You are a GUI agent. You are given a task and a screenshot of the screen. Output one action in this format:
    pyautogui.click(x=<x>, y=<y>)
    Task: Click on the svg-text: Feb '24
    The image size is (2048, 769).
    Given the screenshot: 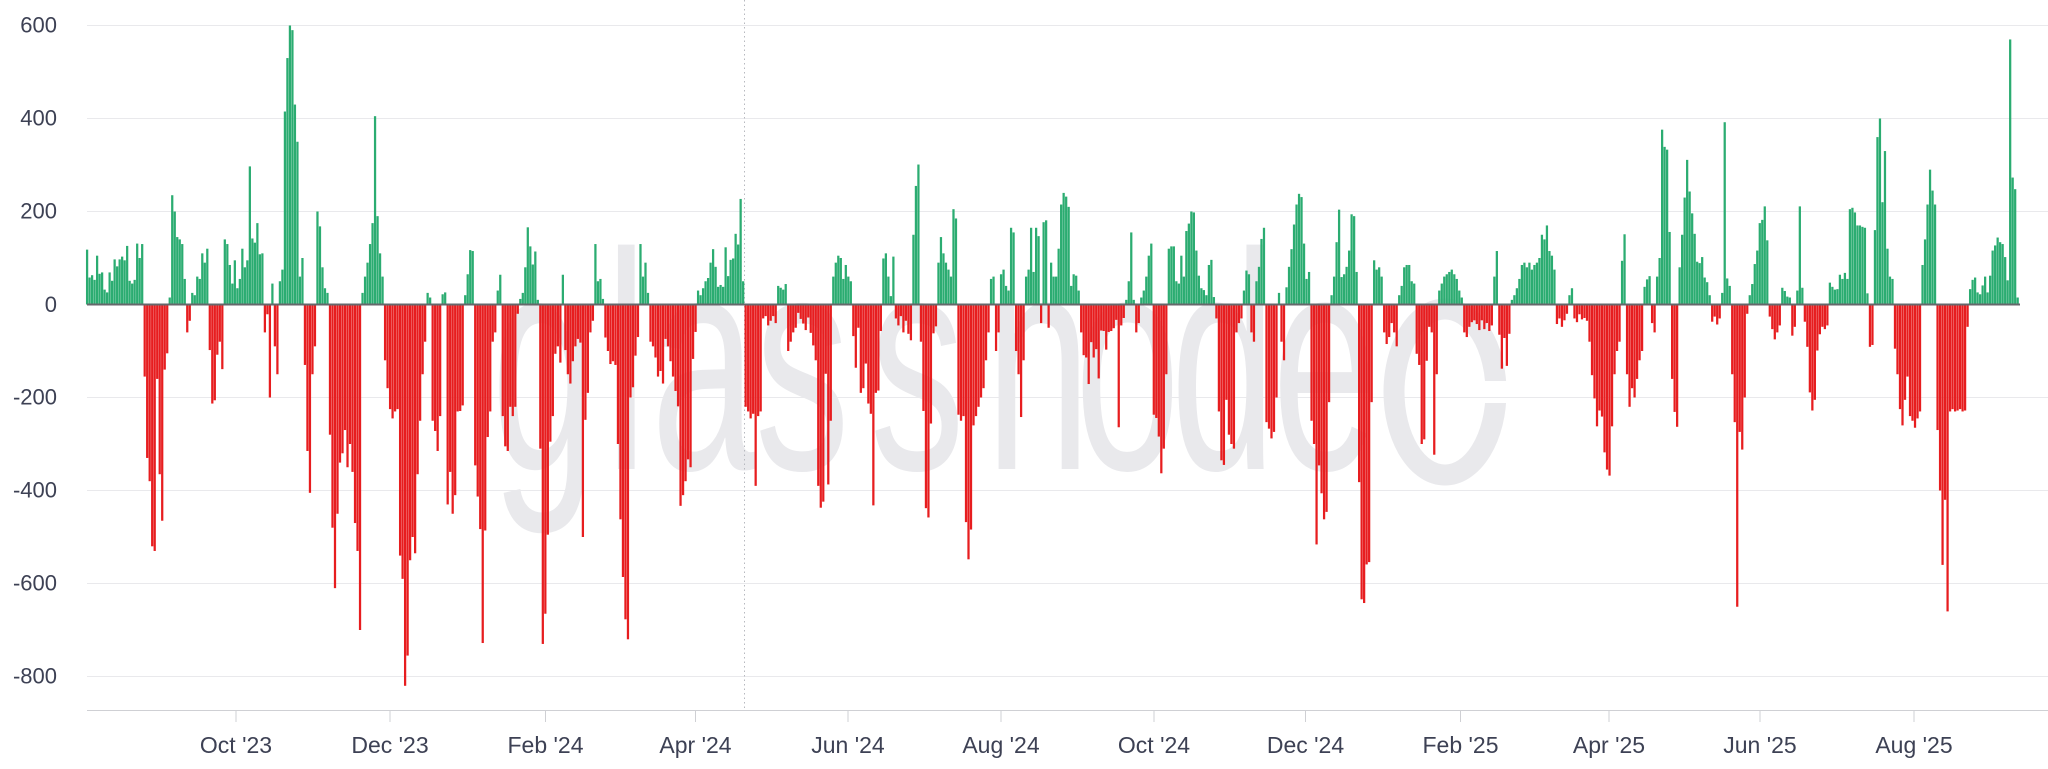 What is the action you would take?
    pyautogui.click(x=546, y=745)
    